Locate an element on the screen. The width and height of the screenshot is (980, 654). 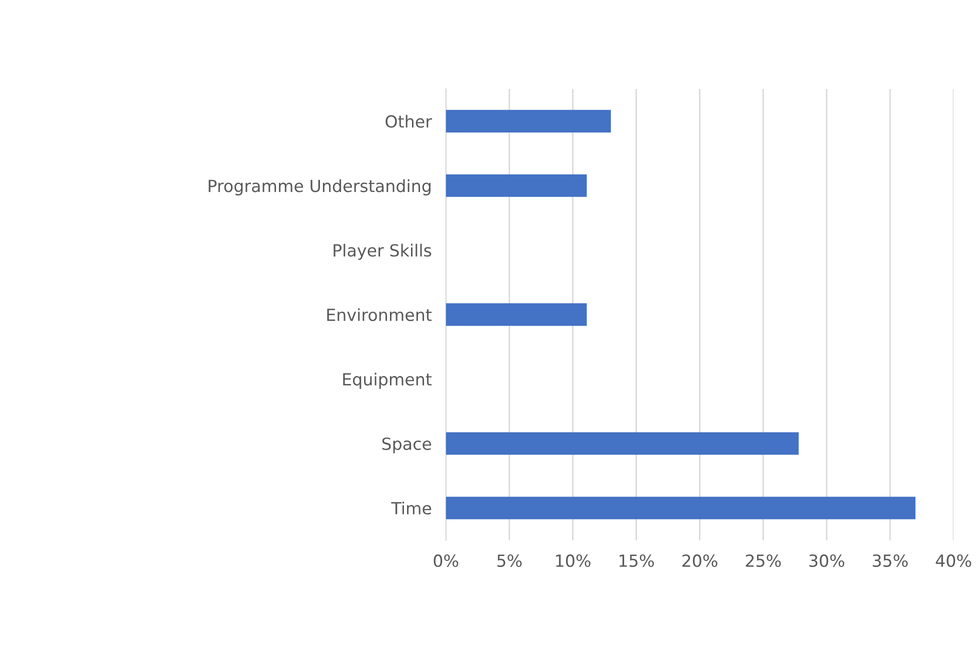
y-tick-label: Environment is located at coordinates (379, 315).